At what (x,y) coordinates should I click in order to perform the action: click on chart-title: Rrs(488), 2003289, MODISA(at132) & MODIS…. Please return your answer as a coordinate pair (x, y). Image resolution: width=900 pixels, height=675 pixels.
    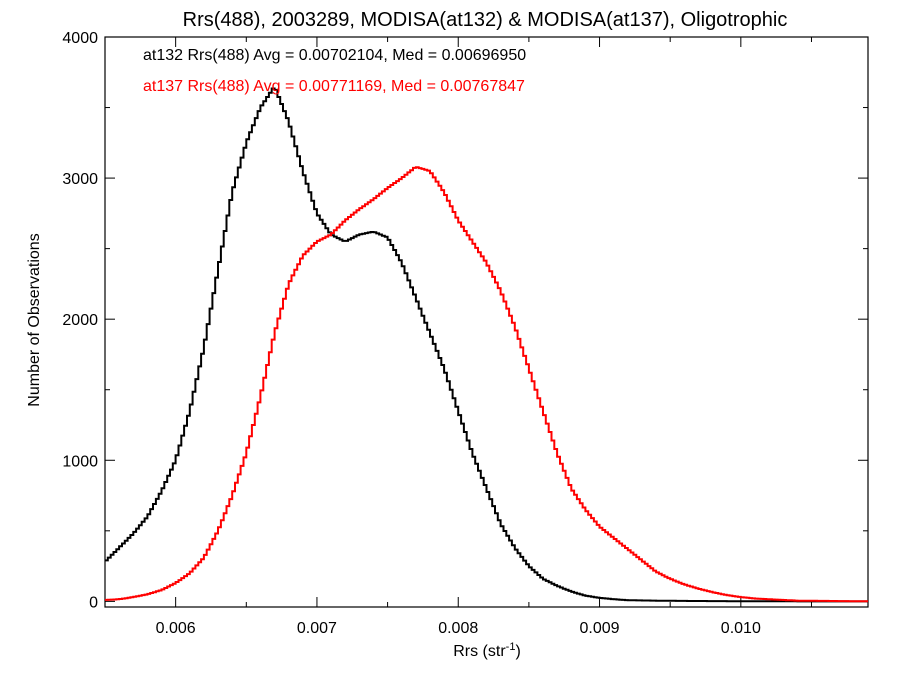
    Looking at the image, I should click on (485, 20).